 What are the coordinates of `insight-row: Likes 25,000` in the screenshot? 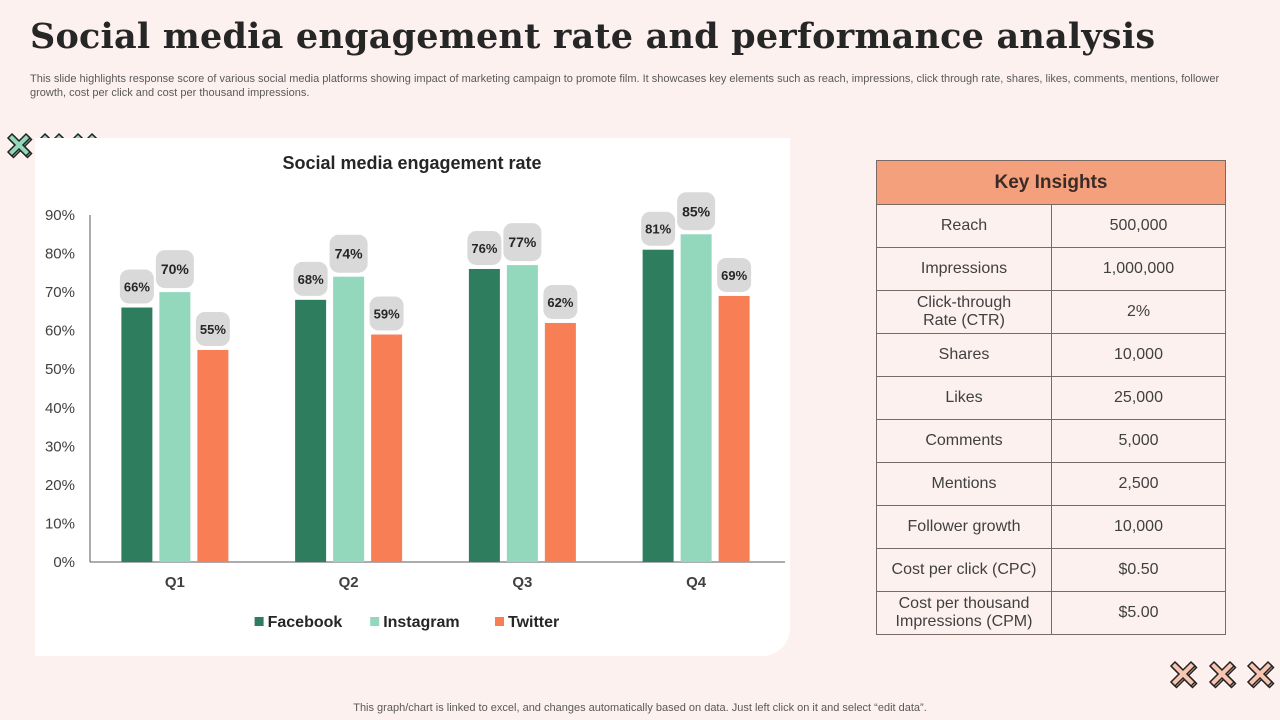 It's located at (1051, 398).